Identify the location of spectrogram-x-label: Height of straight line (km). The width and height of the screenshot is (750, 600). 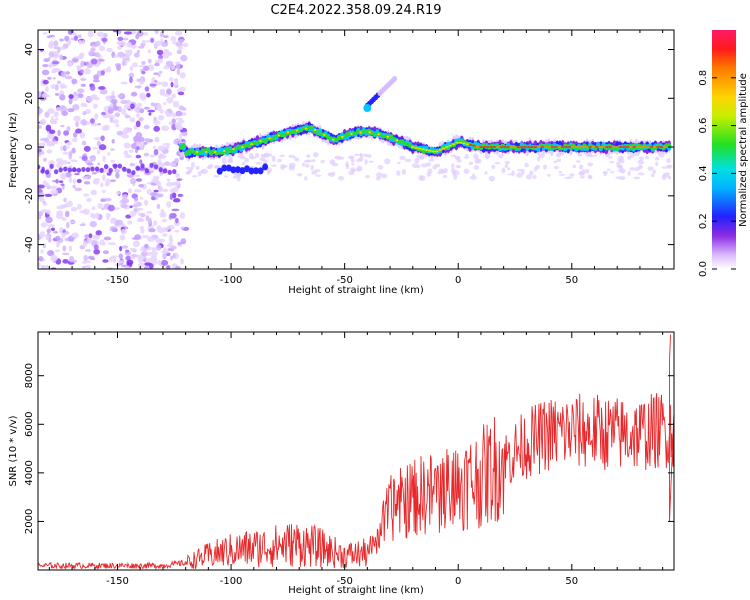
(356, 290).